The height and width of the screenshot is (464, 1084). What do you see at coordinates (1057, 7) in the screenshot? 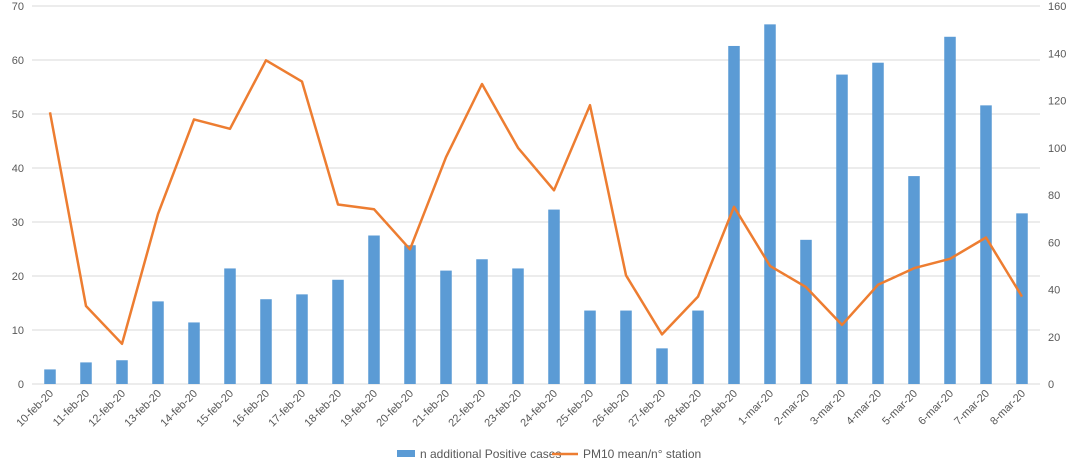
I see `right-tick-label: 160` at bounding box center [1057, 7].